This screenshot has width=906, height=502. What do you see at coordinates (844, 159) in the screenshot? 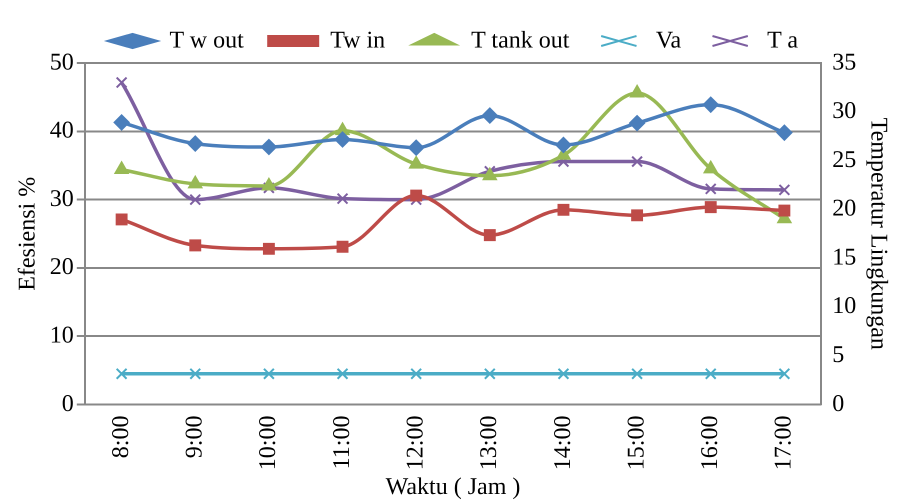
I see `y2-tick-label: 25` at bounding box center [844, 159].